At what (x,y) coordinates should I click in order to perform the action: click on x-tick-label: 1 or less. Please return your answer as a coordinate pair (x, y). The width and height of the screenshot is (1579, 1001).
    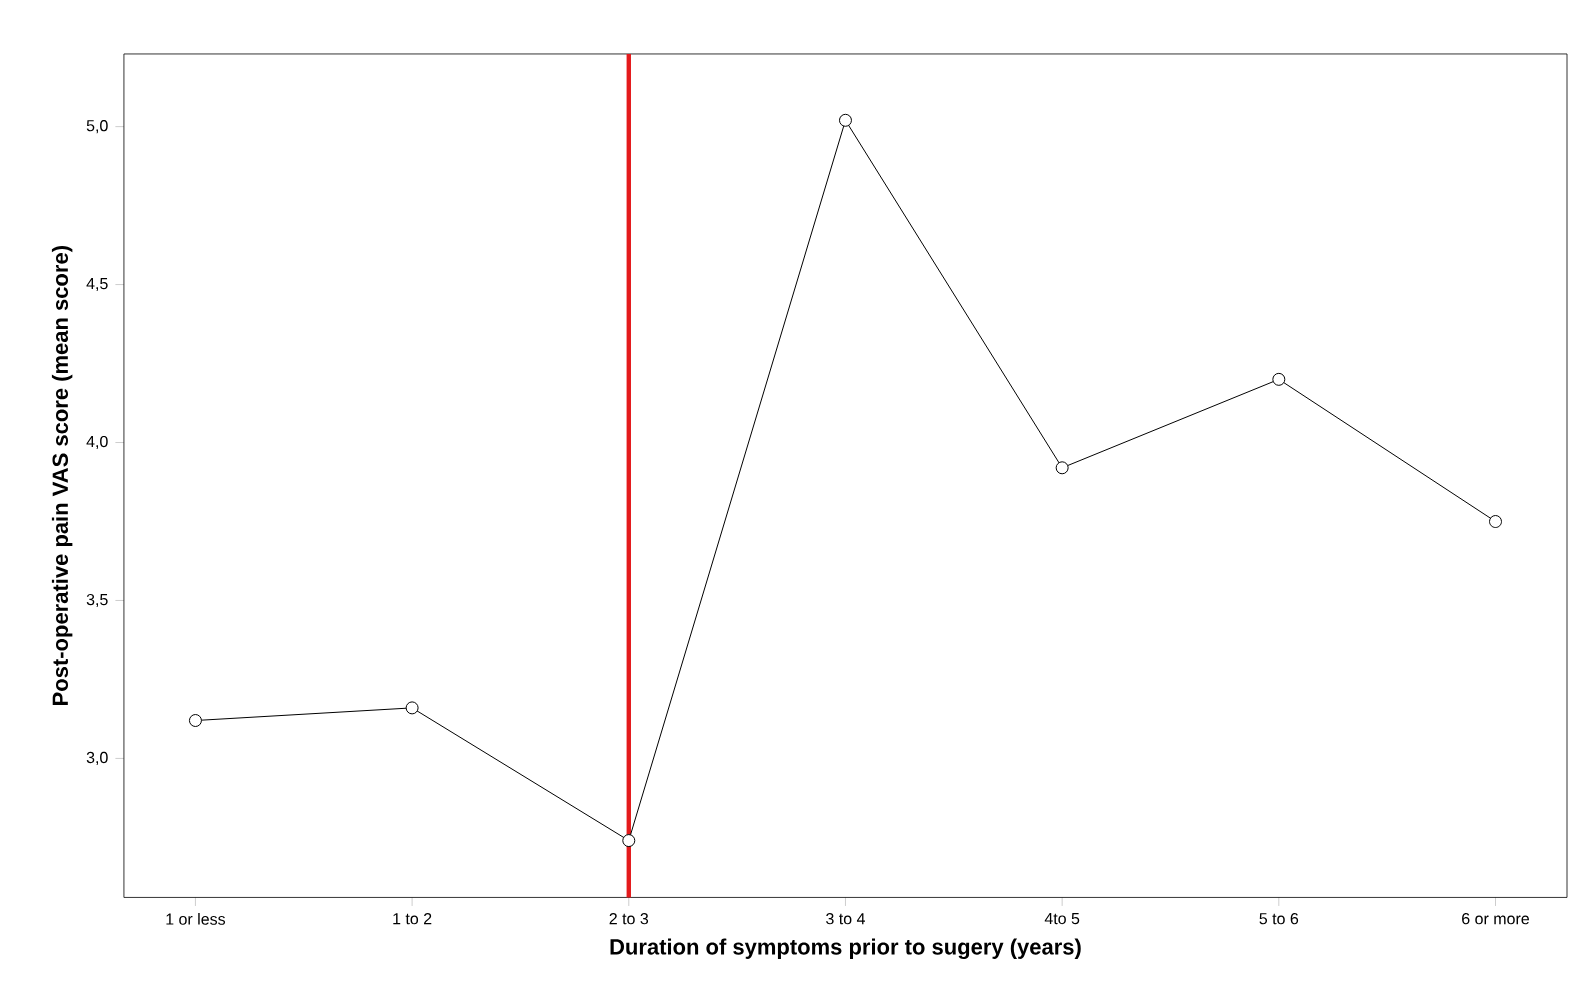
    Looking at the image, I should click on (196, 918).